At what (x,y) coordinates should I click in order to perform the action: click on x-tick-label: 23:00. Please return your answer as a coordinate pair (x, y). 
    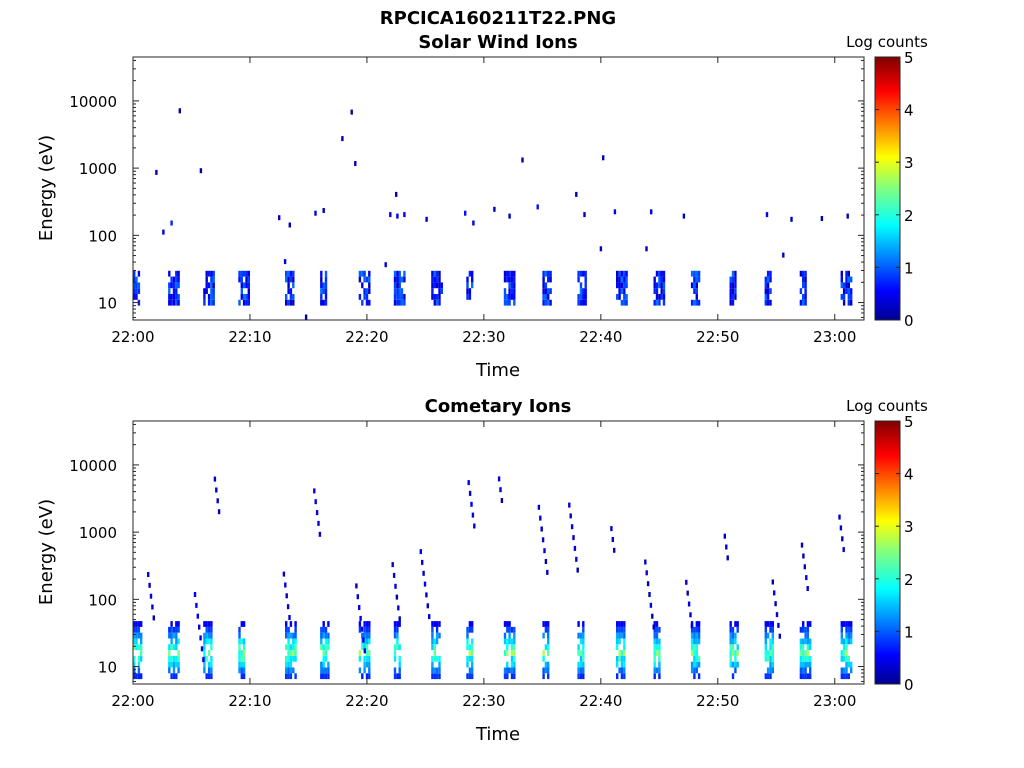
    Looking at the image, I should click on (834, 337).